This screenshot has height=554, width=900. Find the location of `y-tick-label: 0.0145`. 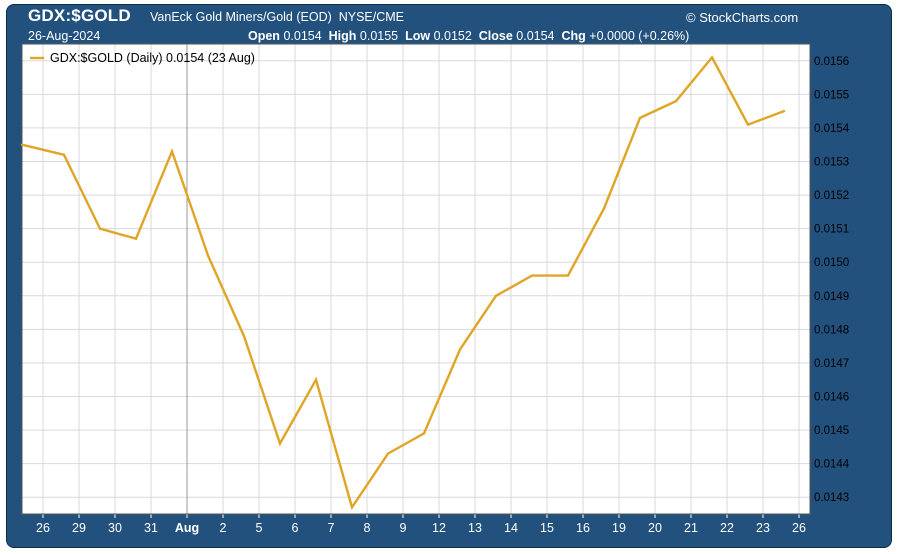

y-tick-label: 0.0145 is located at coordinates (831, 431).